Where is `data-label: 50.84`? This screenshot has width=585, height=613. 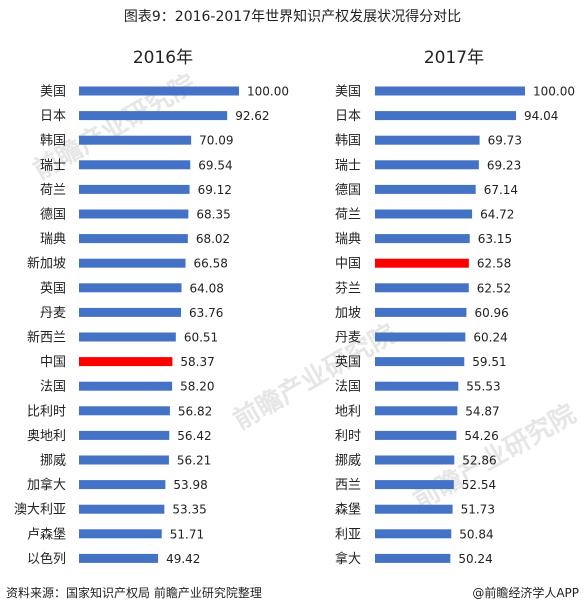
data-label: 50.84 is located at coordinates (476, 534).